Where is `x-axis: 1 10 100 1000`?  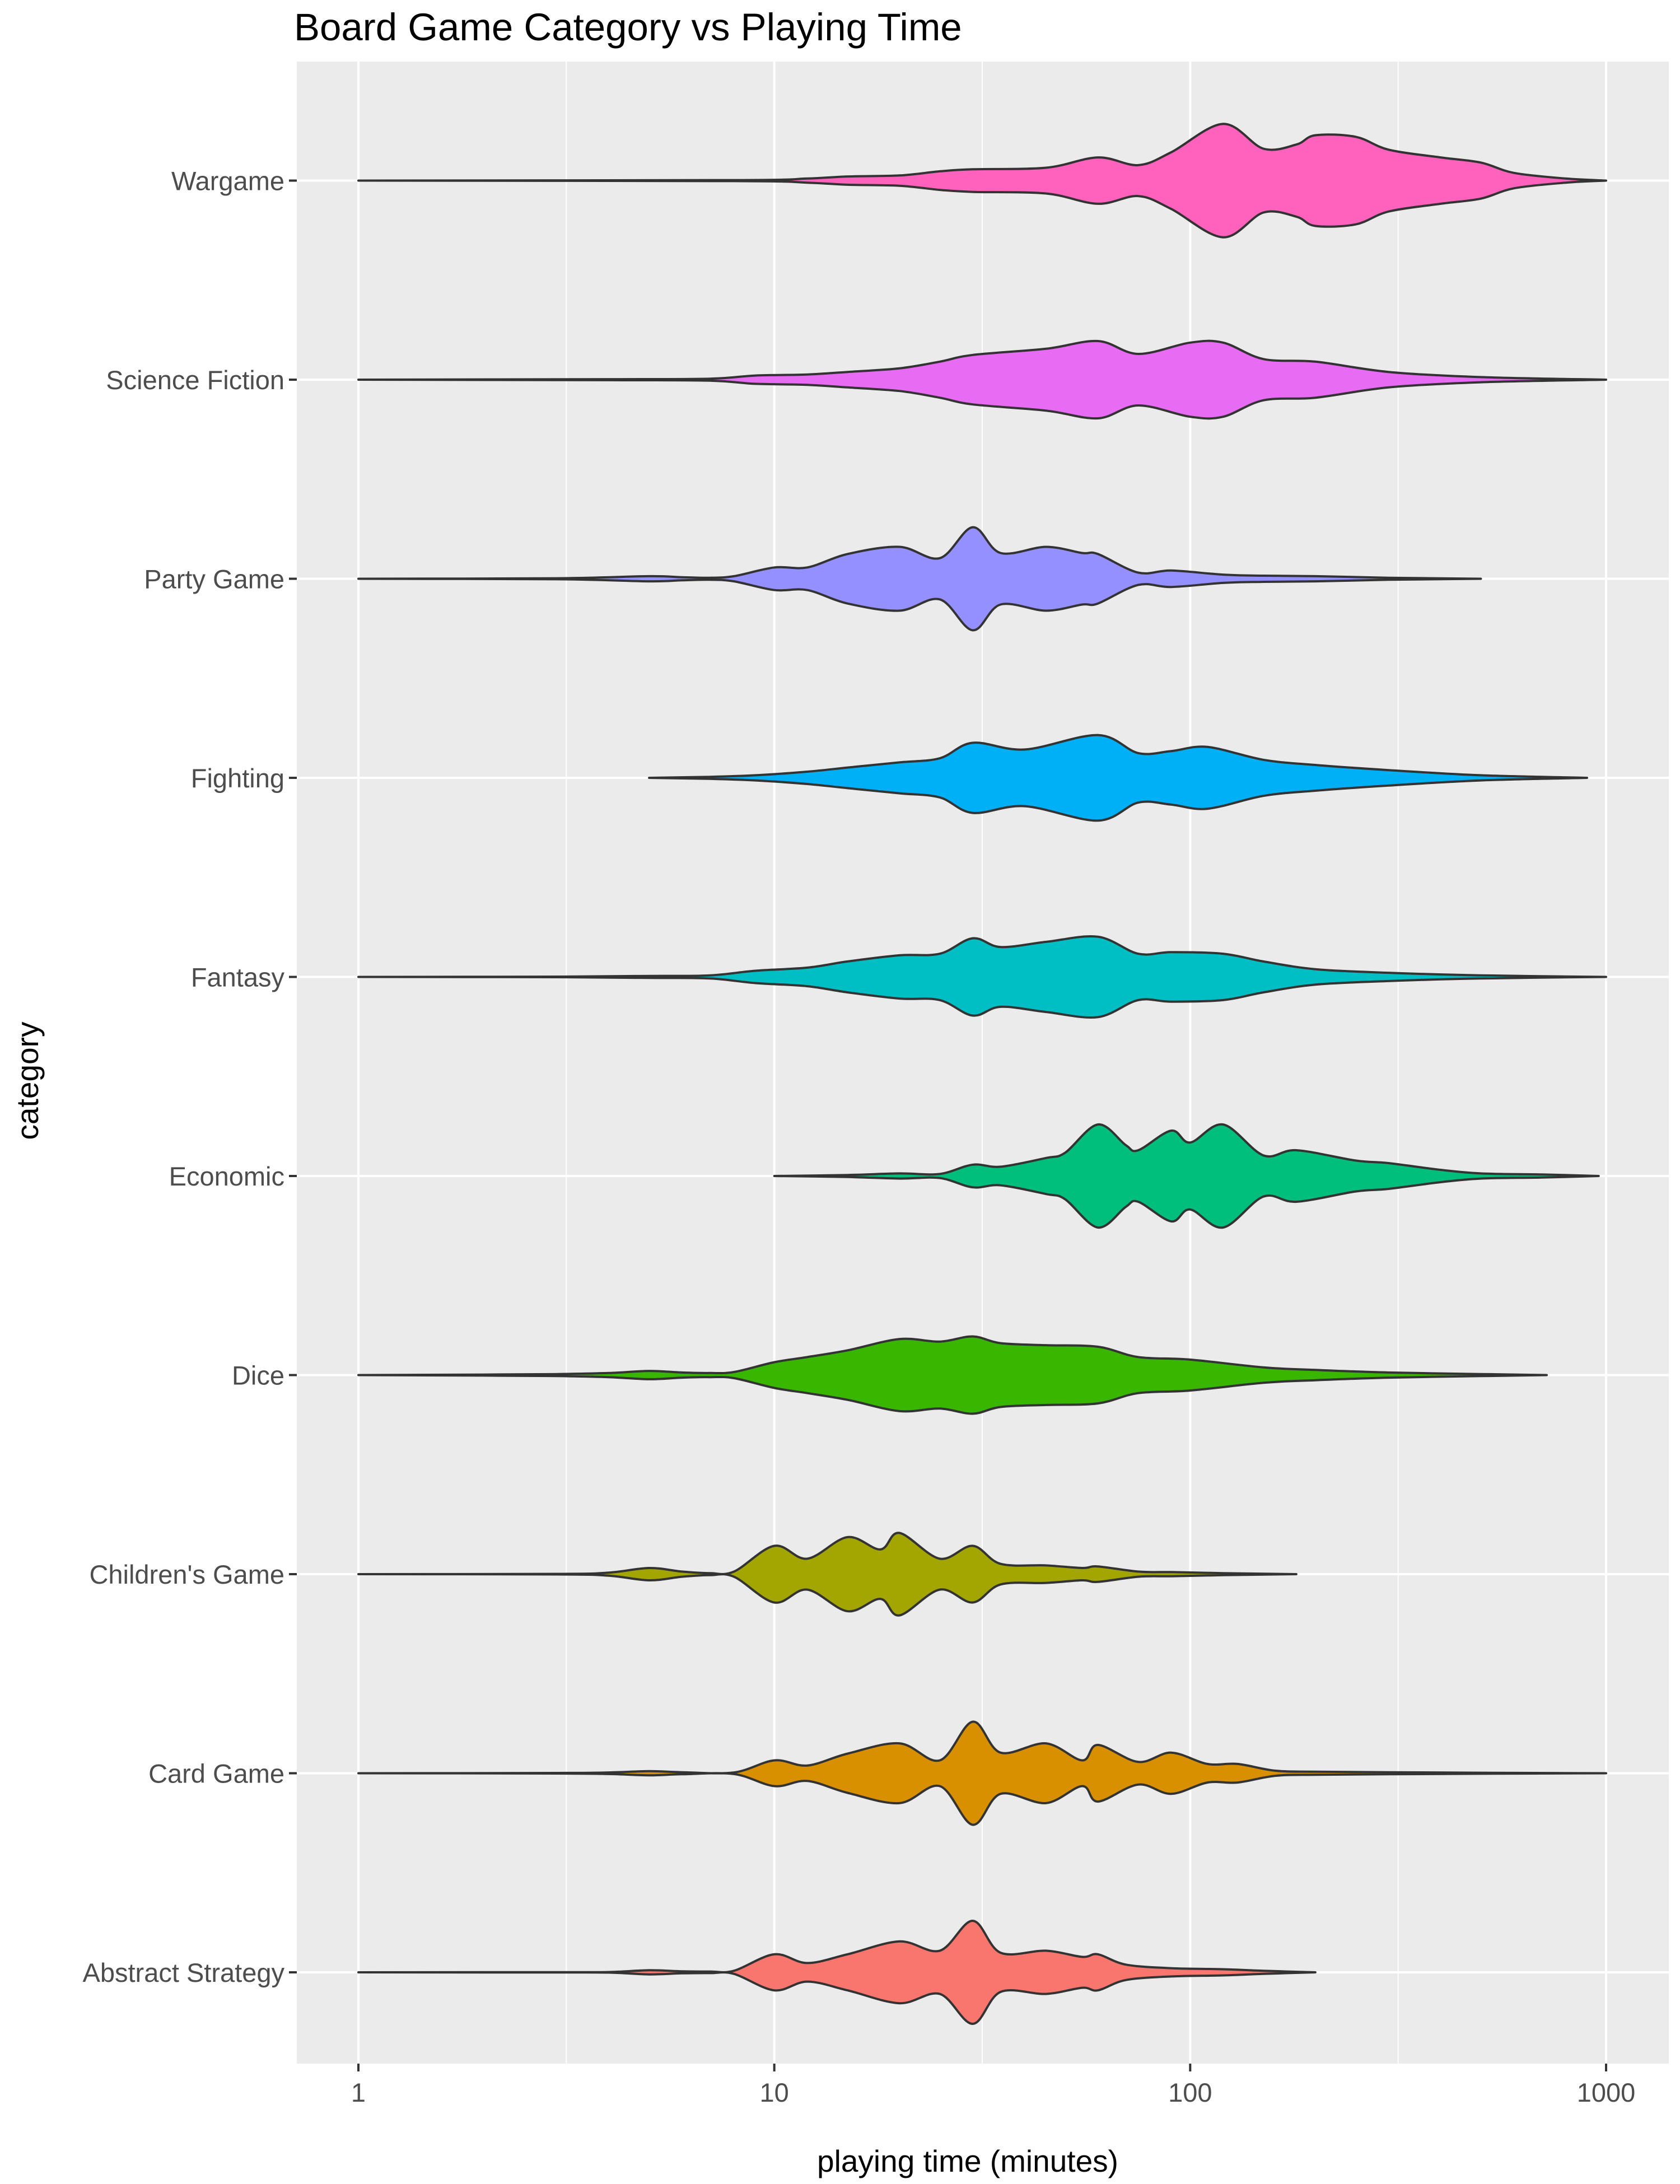 x-axis: 1 10 100 1000 is located at coordinates (993, 2086).